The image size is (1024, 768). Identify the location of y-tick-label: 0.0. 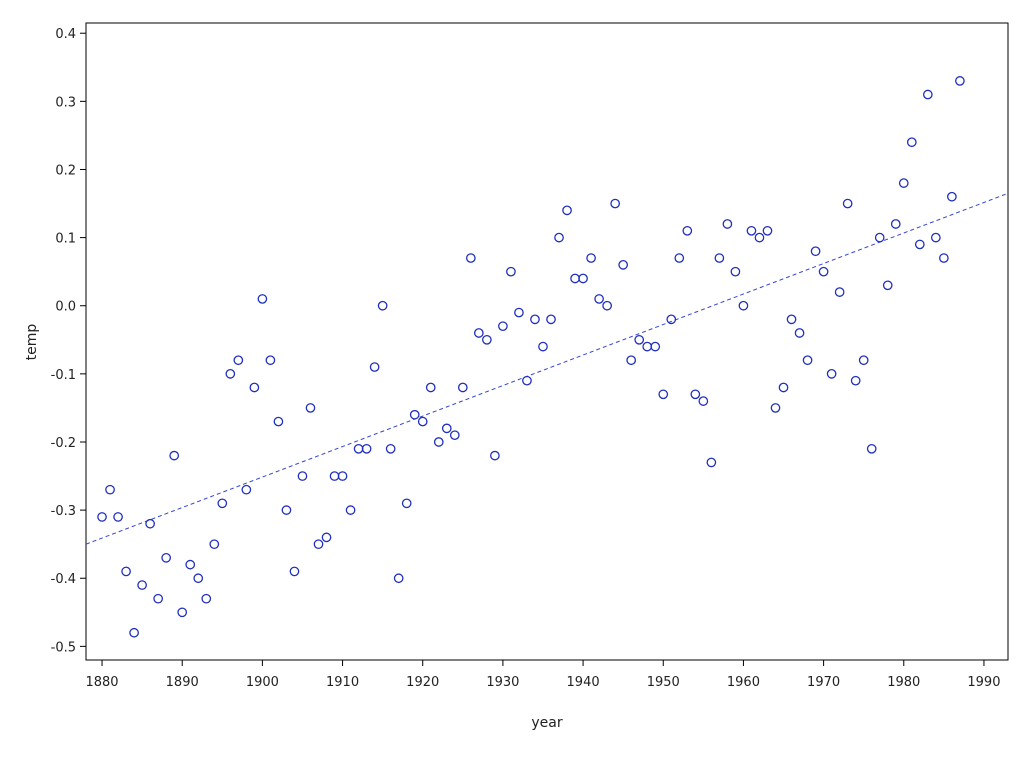
(65, 307).